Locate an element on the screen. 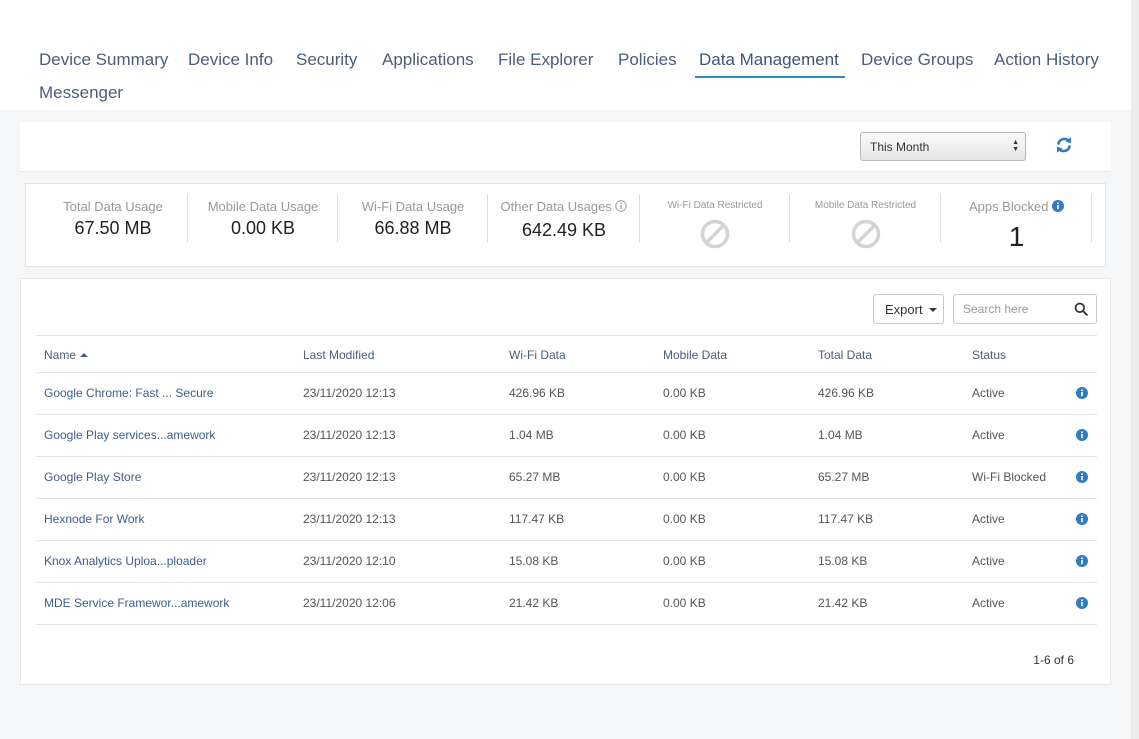 Image resolution: width=1139 pixels, height=739 pixels. wifi-data-cell: 15.08 KB is located at coordinates (534, 561).